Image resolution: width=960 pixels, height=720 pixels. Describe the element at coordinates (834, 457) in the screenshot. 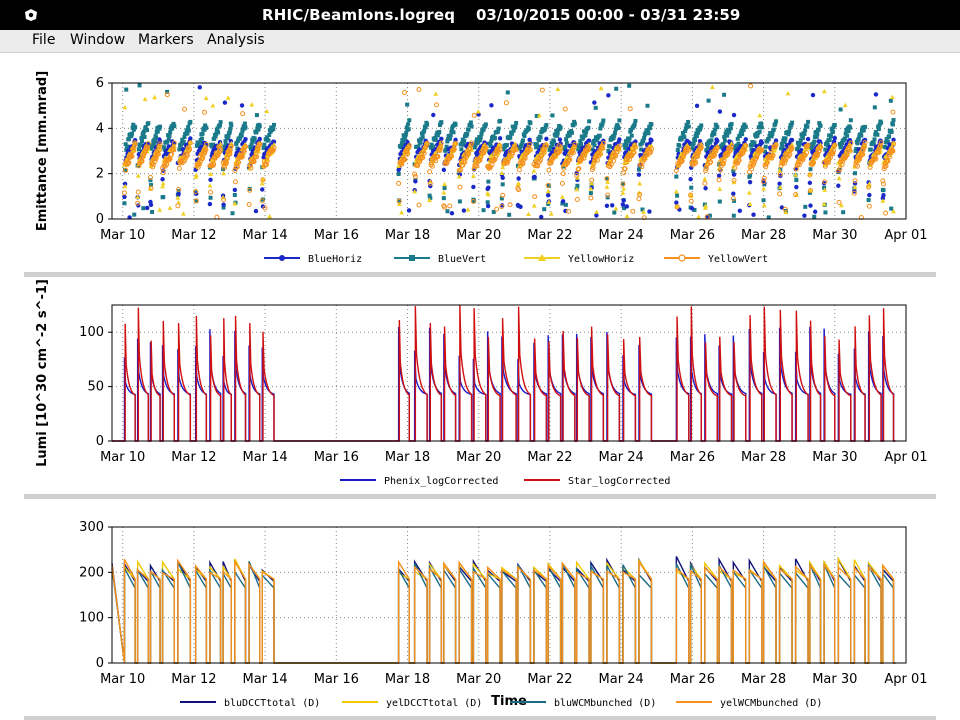

I see `x-tick-label: Mar 30` at that location.